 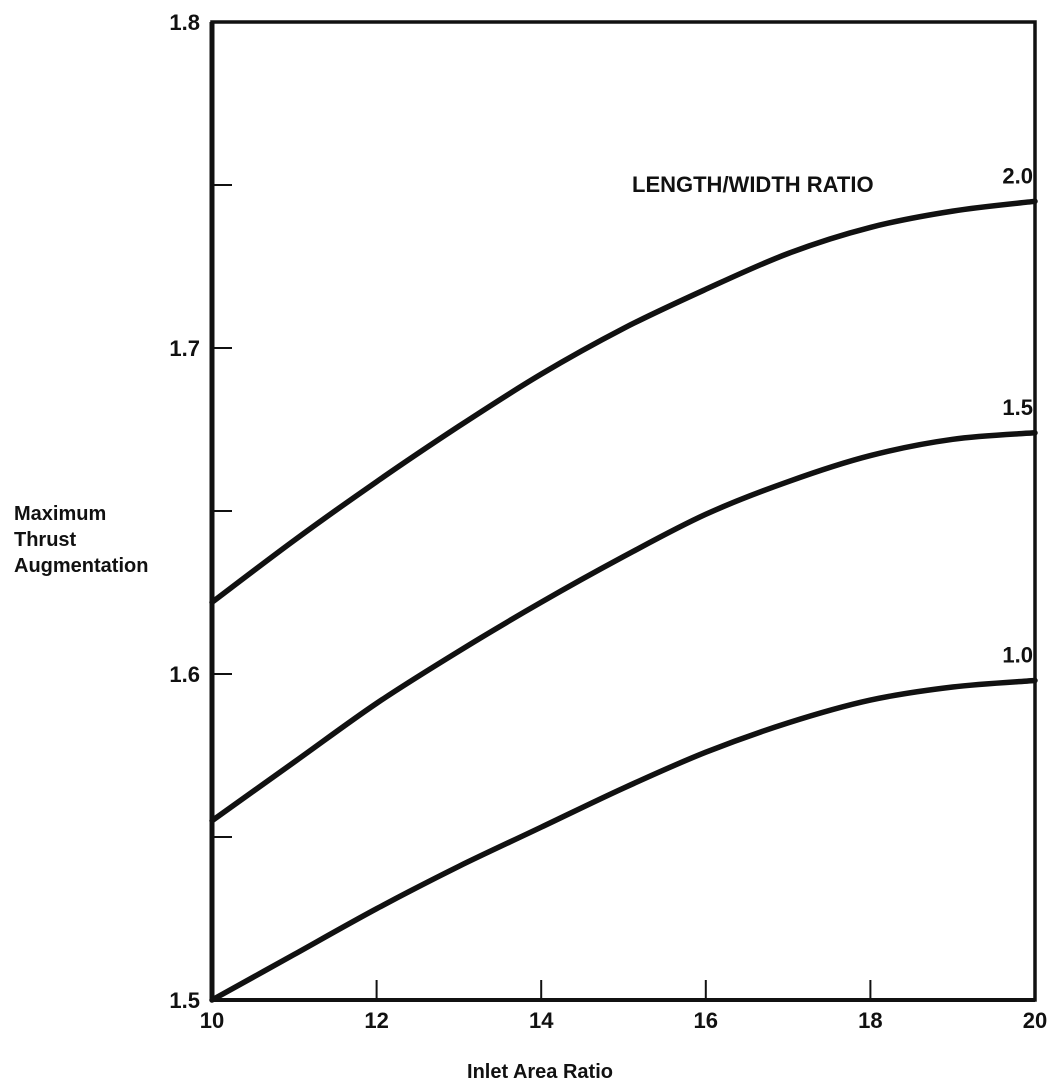 What do you see at coordinates (1017, 655) in the screenshot?
I see `series-label-1-0: 1.0` at bounding box center [1017, 655].